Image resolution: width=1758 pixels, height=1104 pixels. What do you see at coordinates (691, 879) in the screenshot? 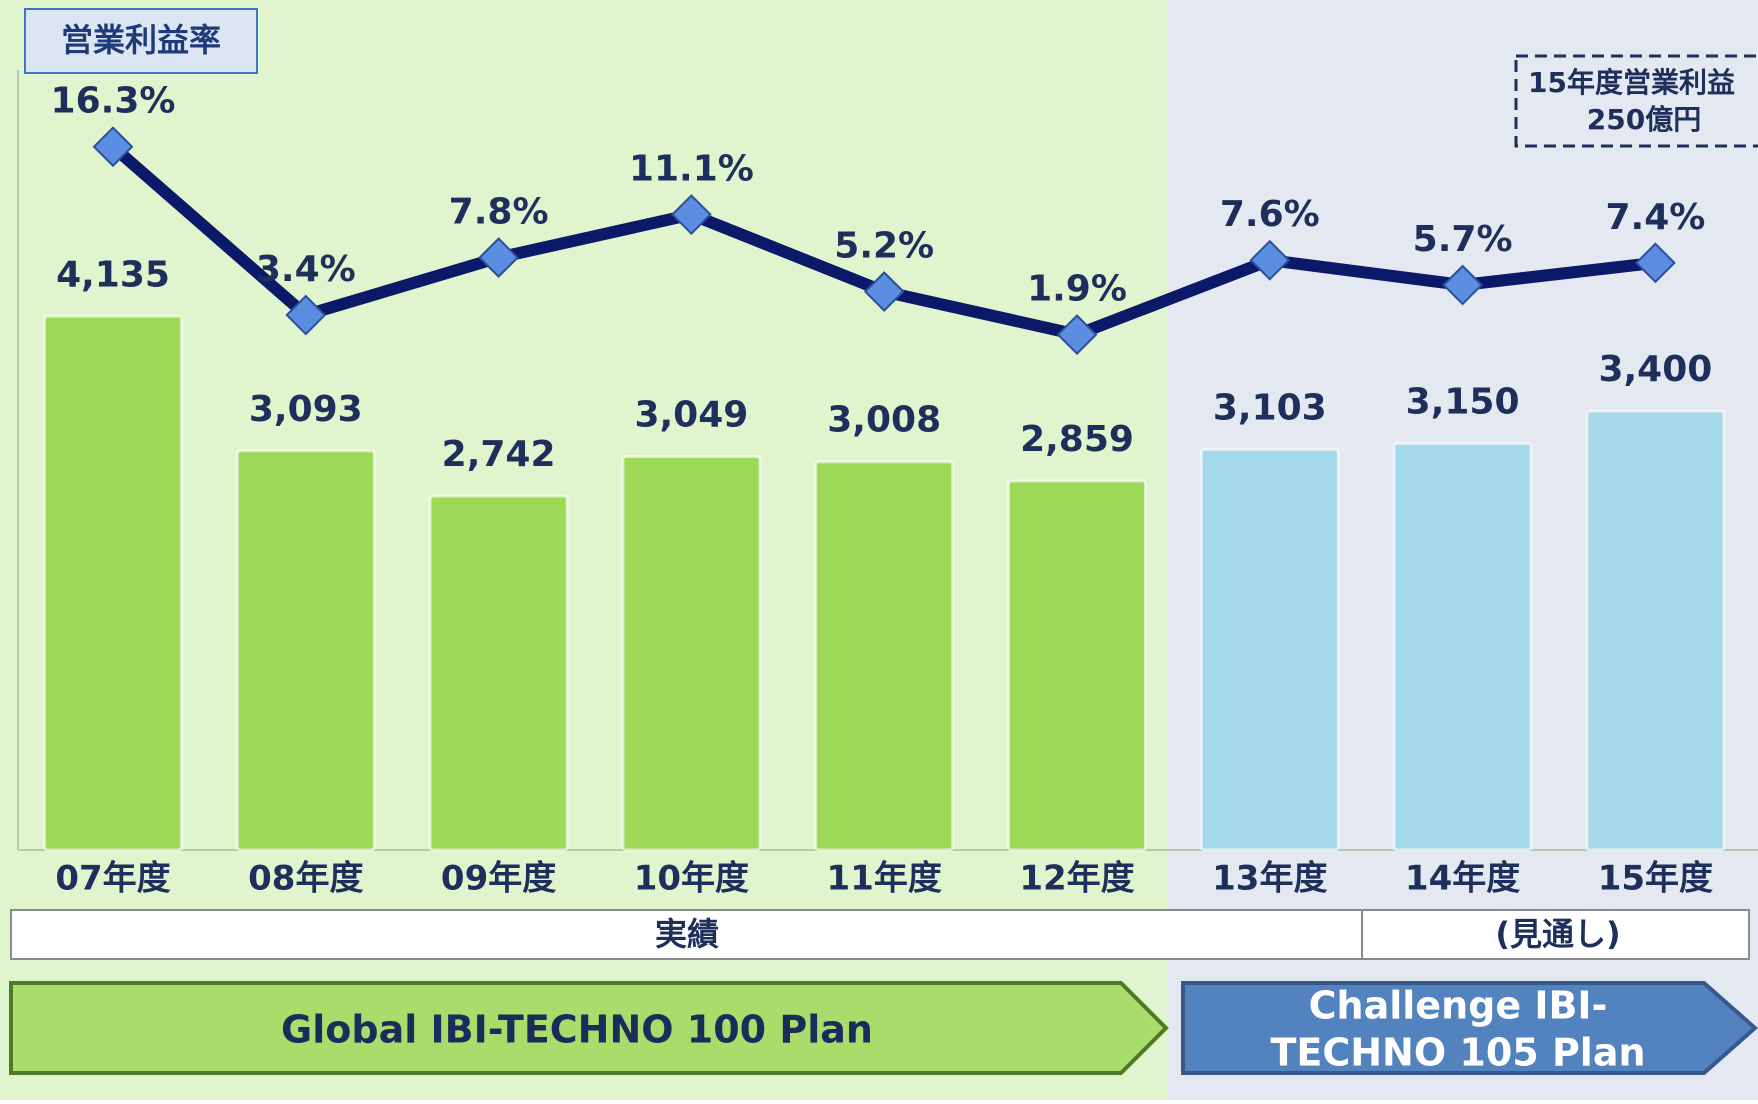
I see `x-tick-label: 10年度` at bounding box center [691, 879].